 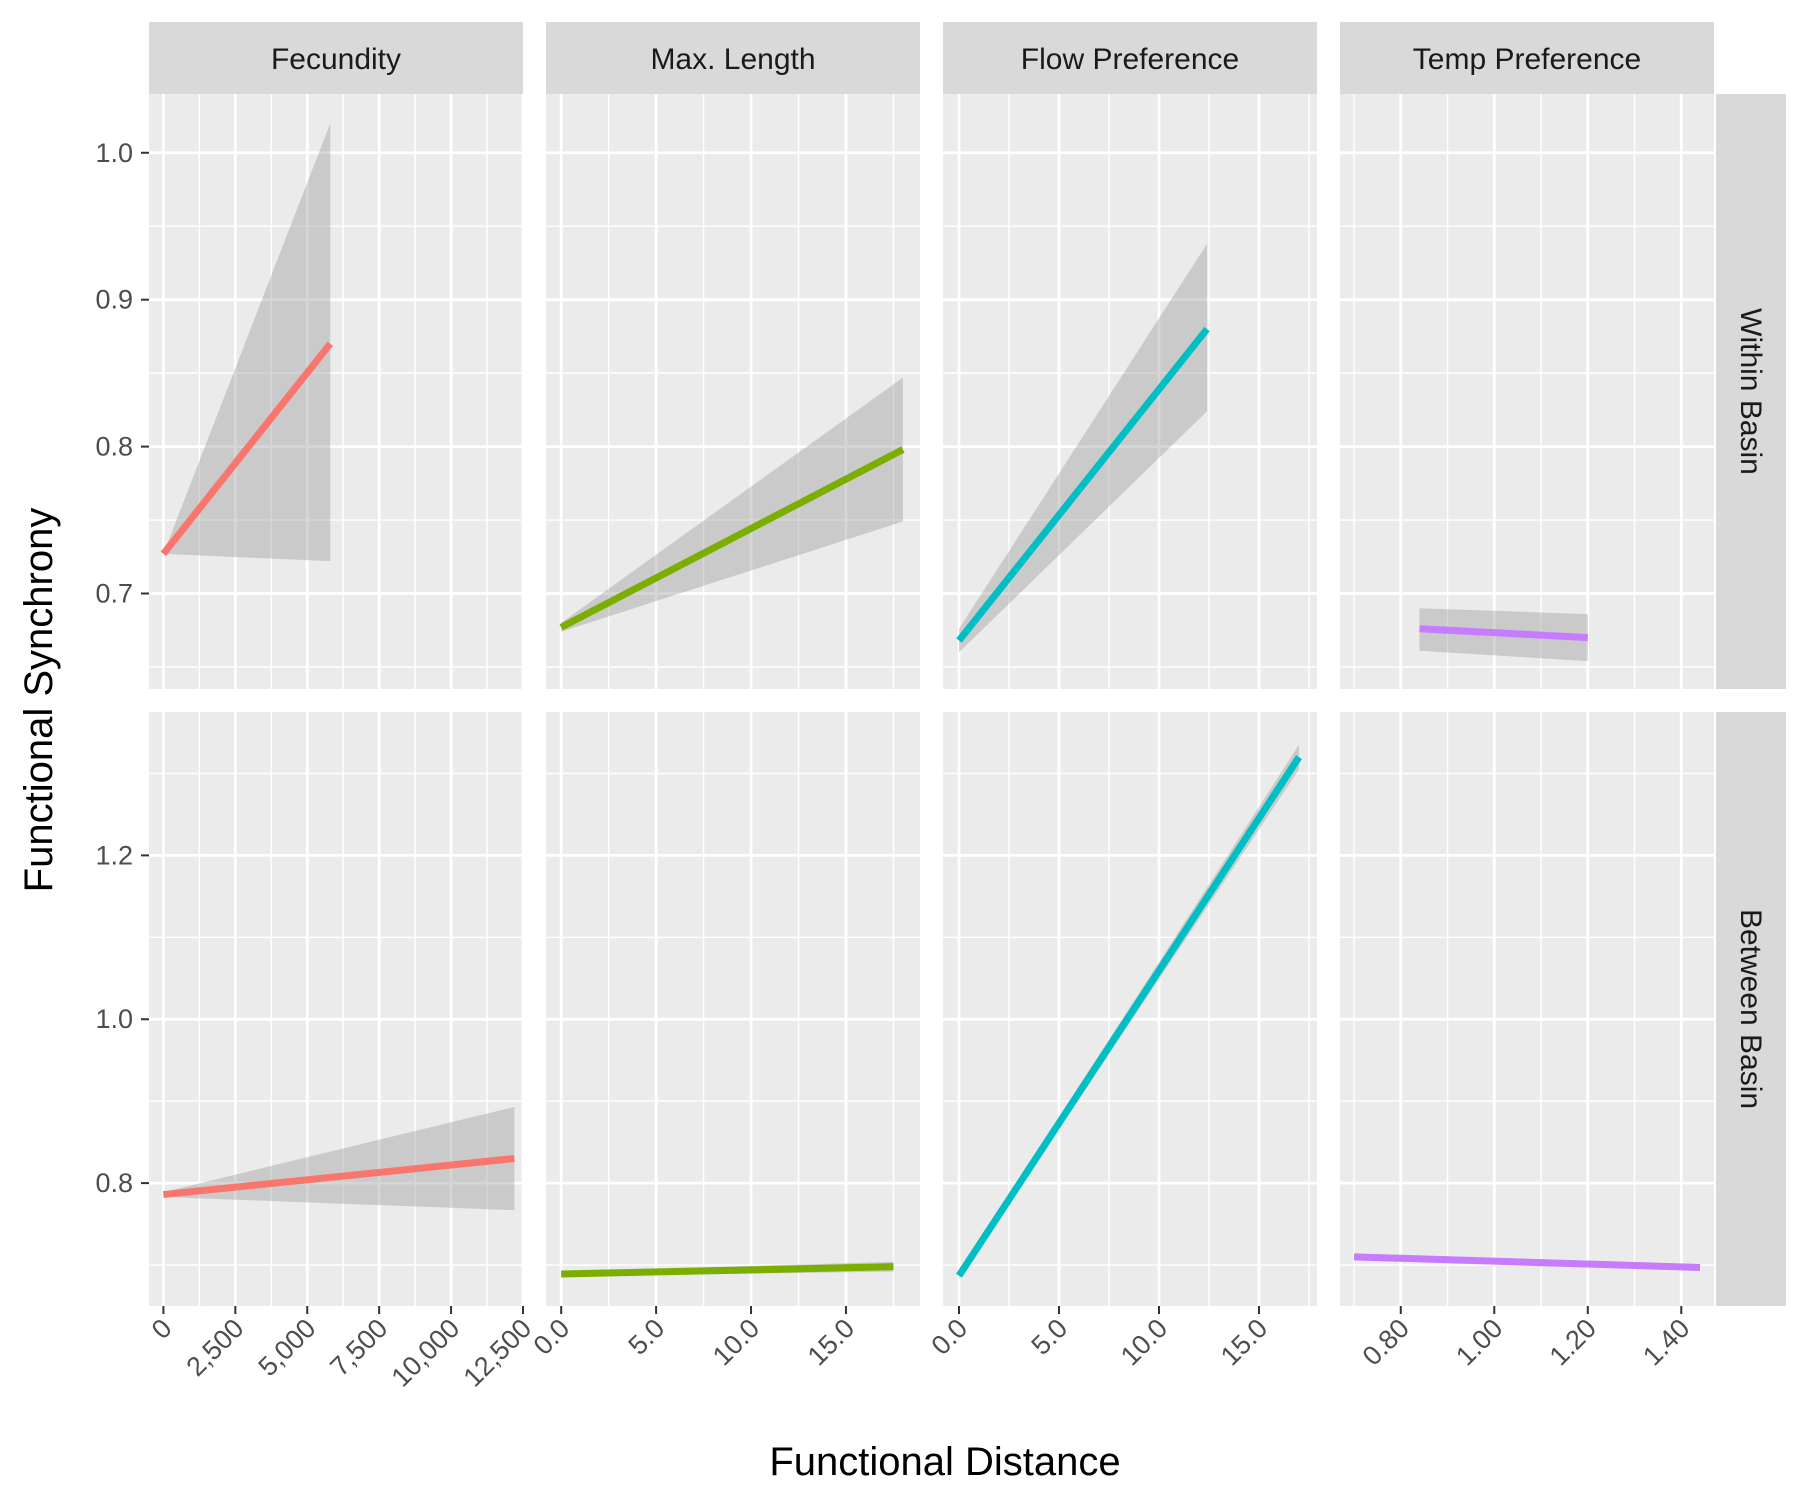 What do you see at coordinates (39, 700) in the screenshot?
I see `y-axis-title: Functional Synchrony` at bounding box center [39, 700].